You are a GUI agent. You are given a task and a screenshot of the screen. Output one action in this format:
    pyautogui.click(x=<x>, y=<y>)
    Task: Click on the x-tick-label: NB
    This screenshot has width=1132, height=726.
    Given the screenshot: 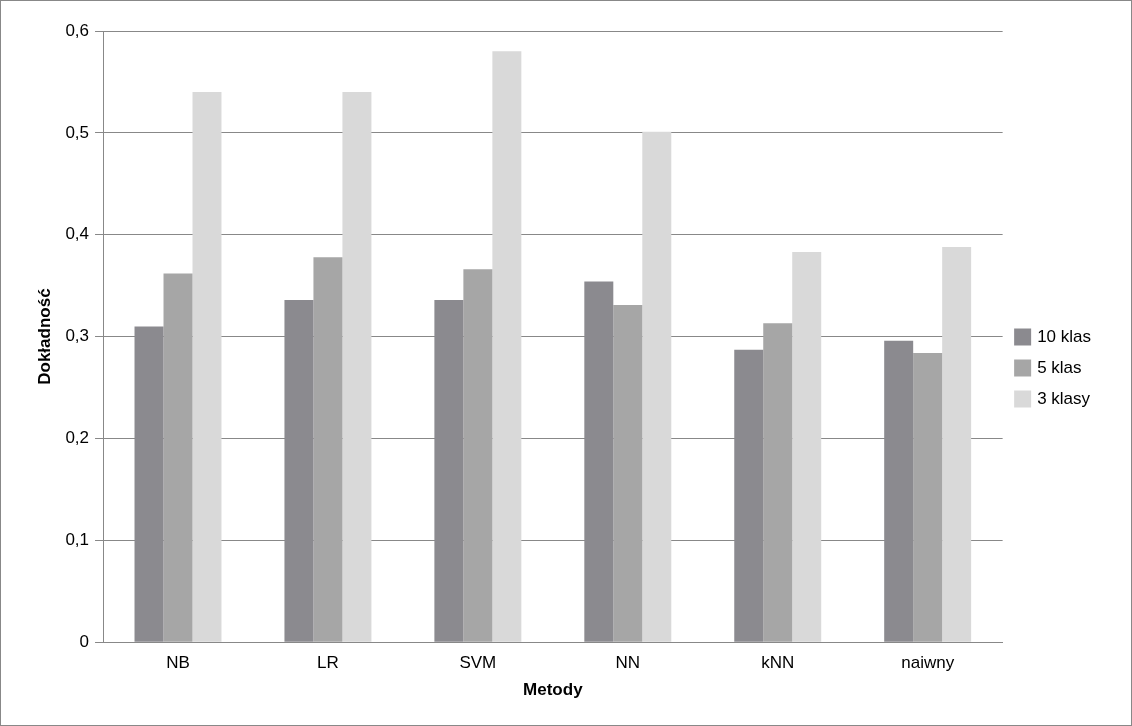 What is the action you would take?
    pyautogui.click(x=178, y=663)
    